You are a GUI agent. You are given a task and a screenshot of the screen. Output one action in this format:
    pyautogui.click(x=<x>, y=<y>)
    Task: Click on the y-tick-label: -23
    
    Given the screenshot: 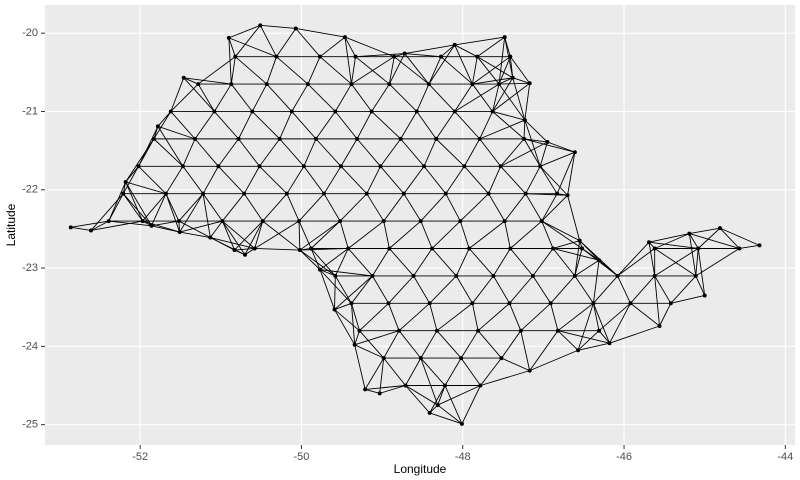 What is the action you would take?
    pyautogui.click(x=30, y=268)
    